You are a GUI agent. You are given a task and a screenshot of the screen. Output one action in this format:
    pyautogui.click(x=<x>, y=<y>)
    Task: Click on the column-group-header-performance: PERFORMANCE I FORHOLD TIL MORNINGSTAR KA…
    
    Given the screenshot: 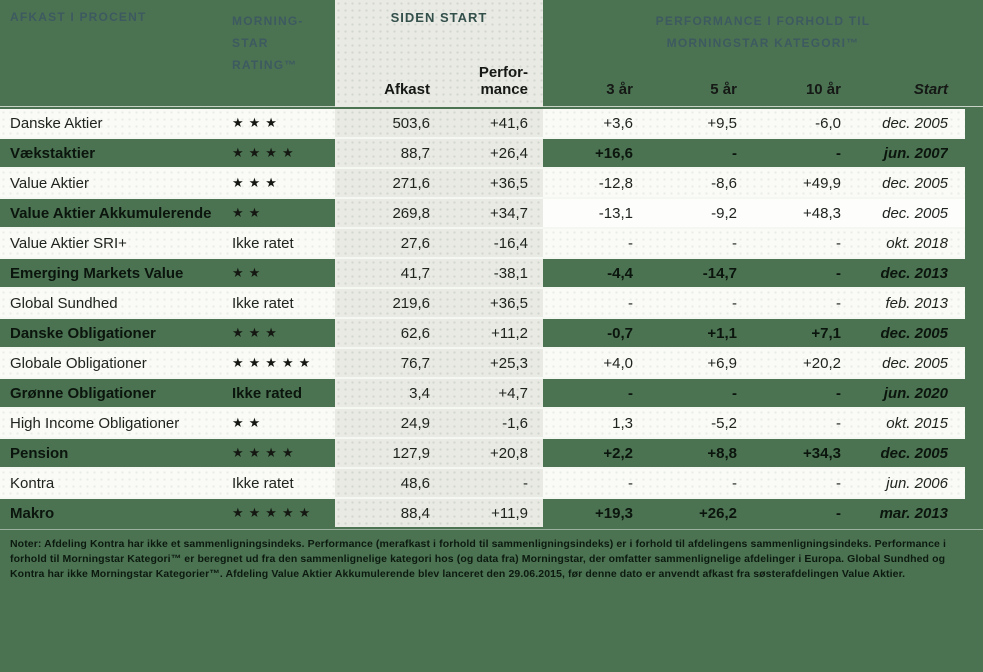 What is the action you would take?
    pyautogui.click(x=763, y=32)
    